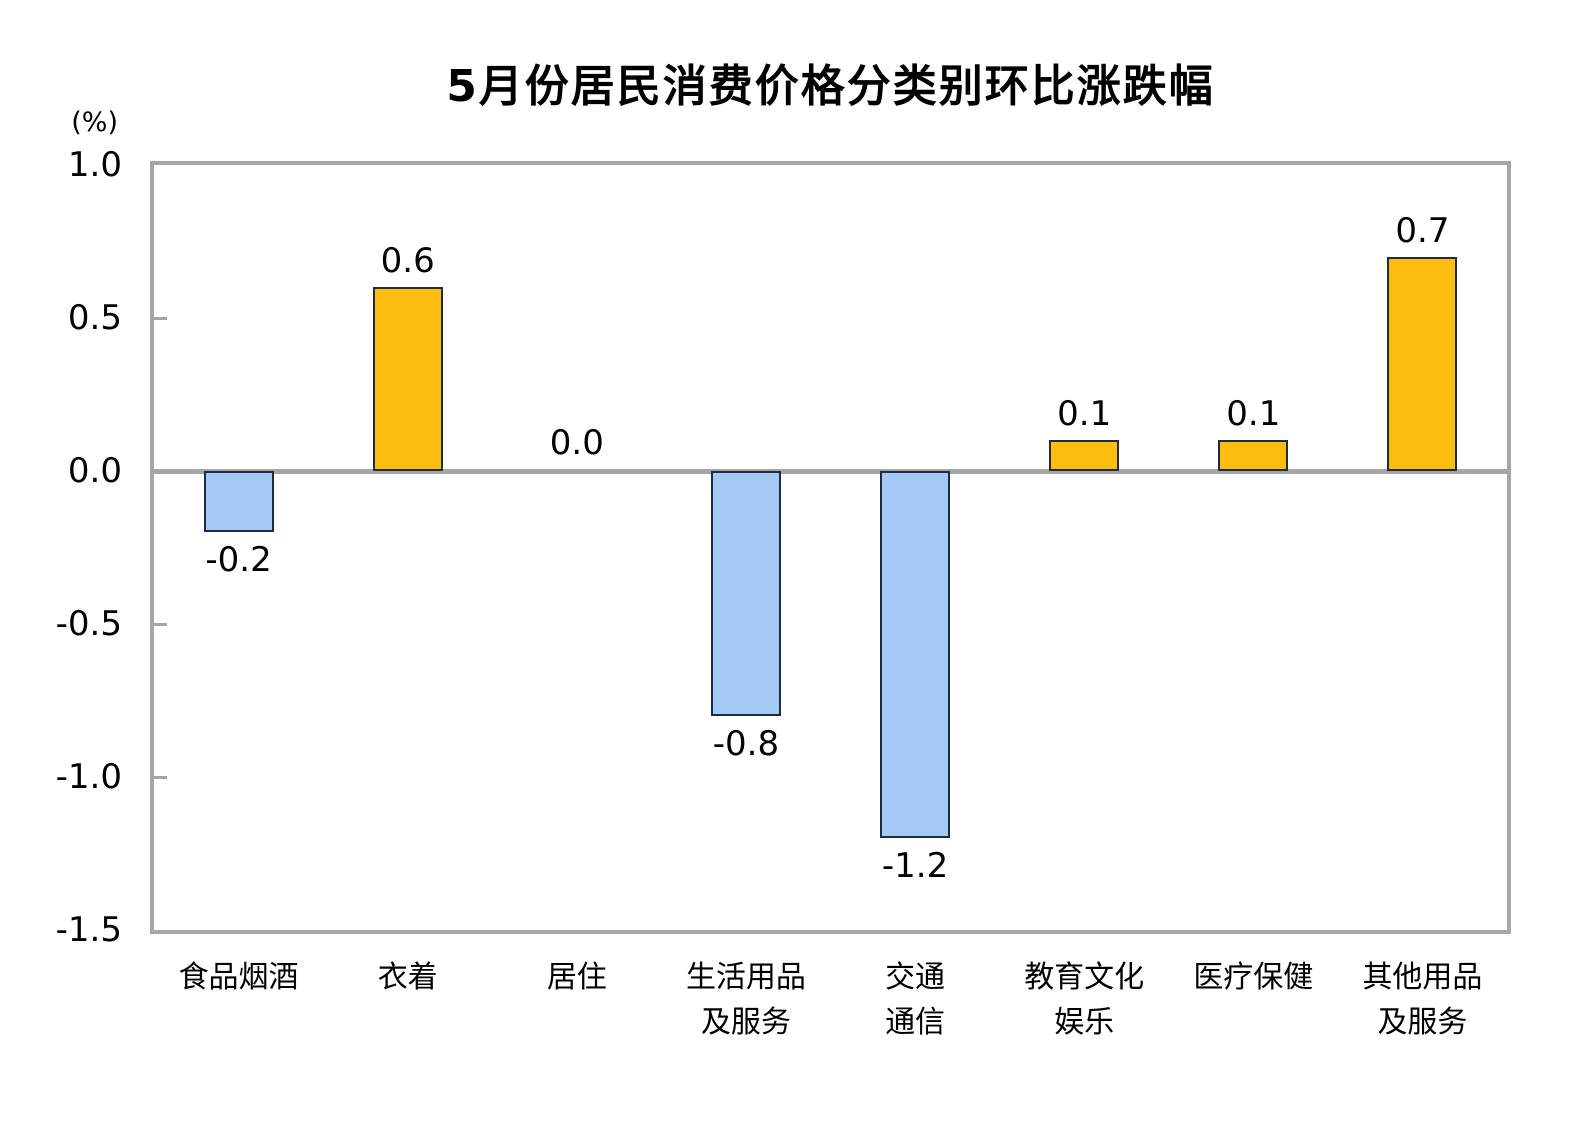  Describe the element at coordinates (94, 165) in the screenshot. I see `y-axis-tick-label: 1.0` at that location.